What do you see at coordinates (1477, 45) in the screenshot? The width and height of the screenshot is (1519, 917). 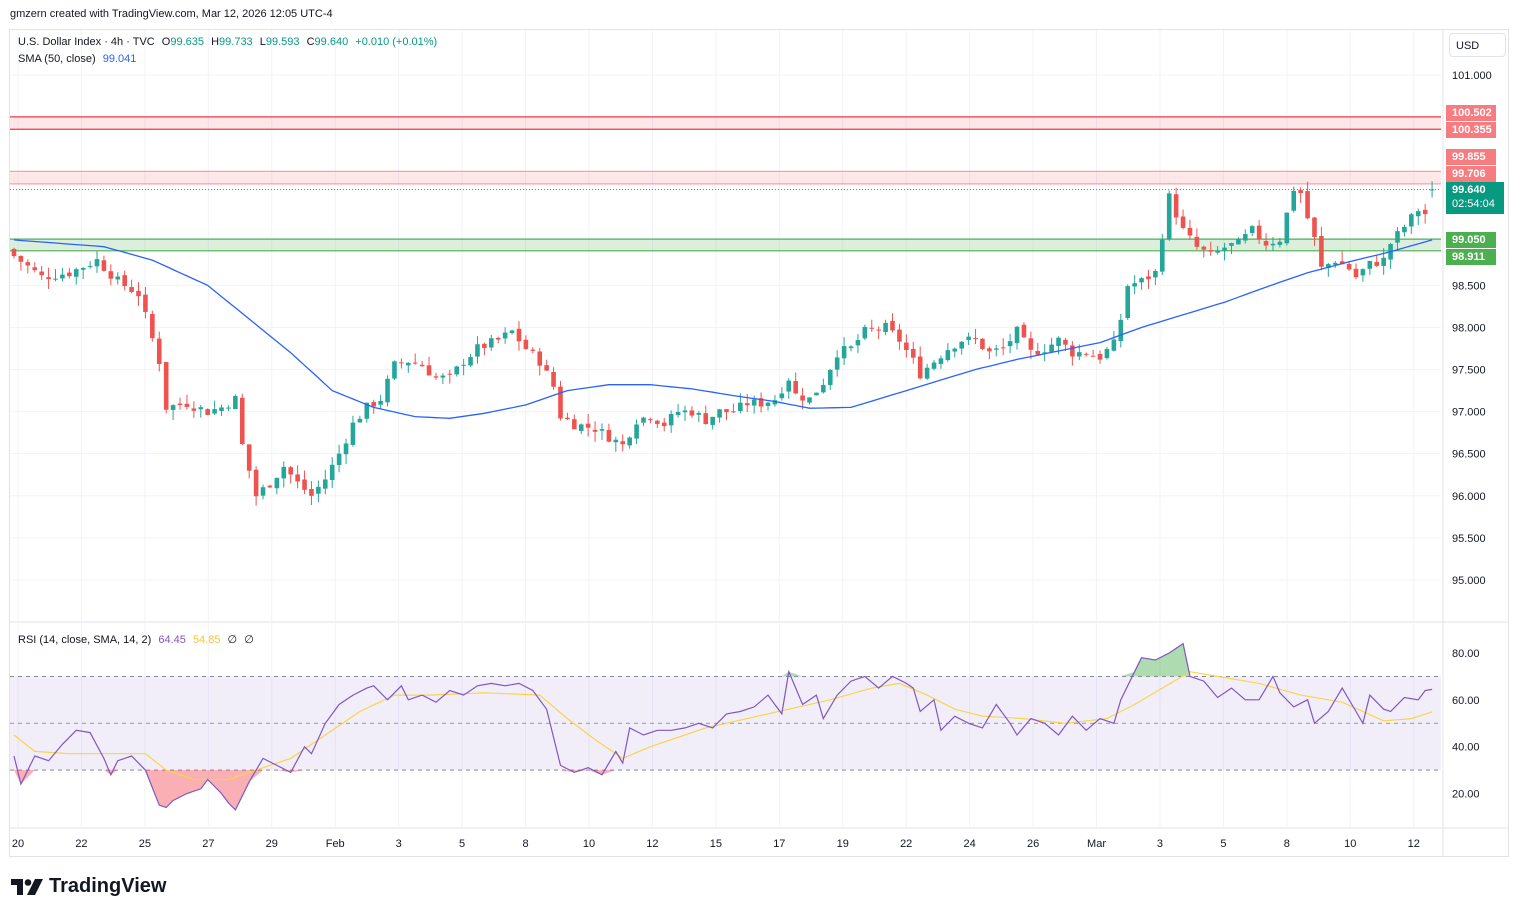 I see `currency-button: USD` at bounding box center [1477, 45].